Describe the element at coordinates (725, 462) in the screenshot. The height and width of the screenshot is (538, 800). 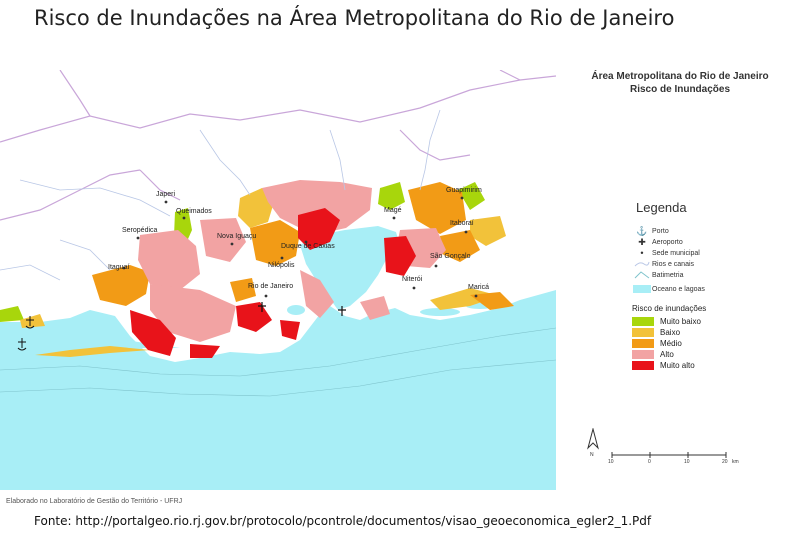
I see `scale-tick-label: 20` at that location.